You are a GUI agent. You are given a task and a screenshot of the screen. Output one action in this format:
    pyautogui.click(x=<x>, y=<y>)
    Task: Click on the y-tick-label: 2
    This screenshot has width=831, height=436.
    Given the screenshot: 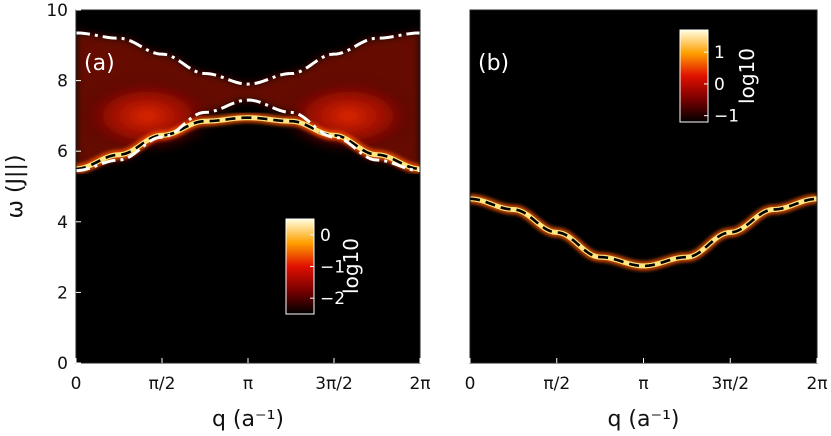 What is the action you would take?
    pyautogui.click(x=62, y=293)
    